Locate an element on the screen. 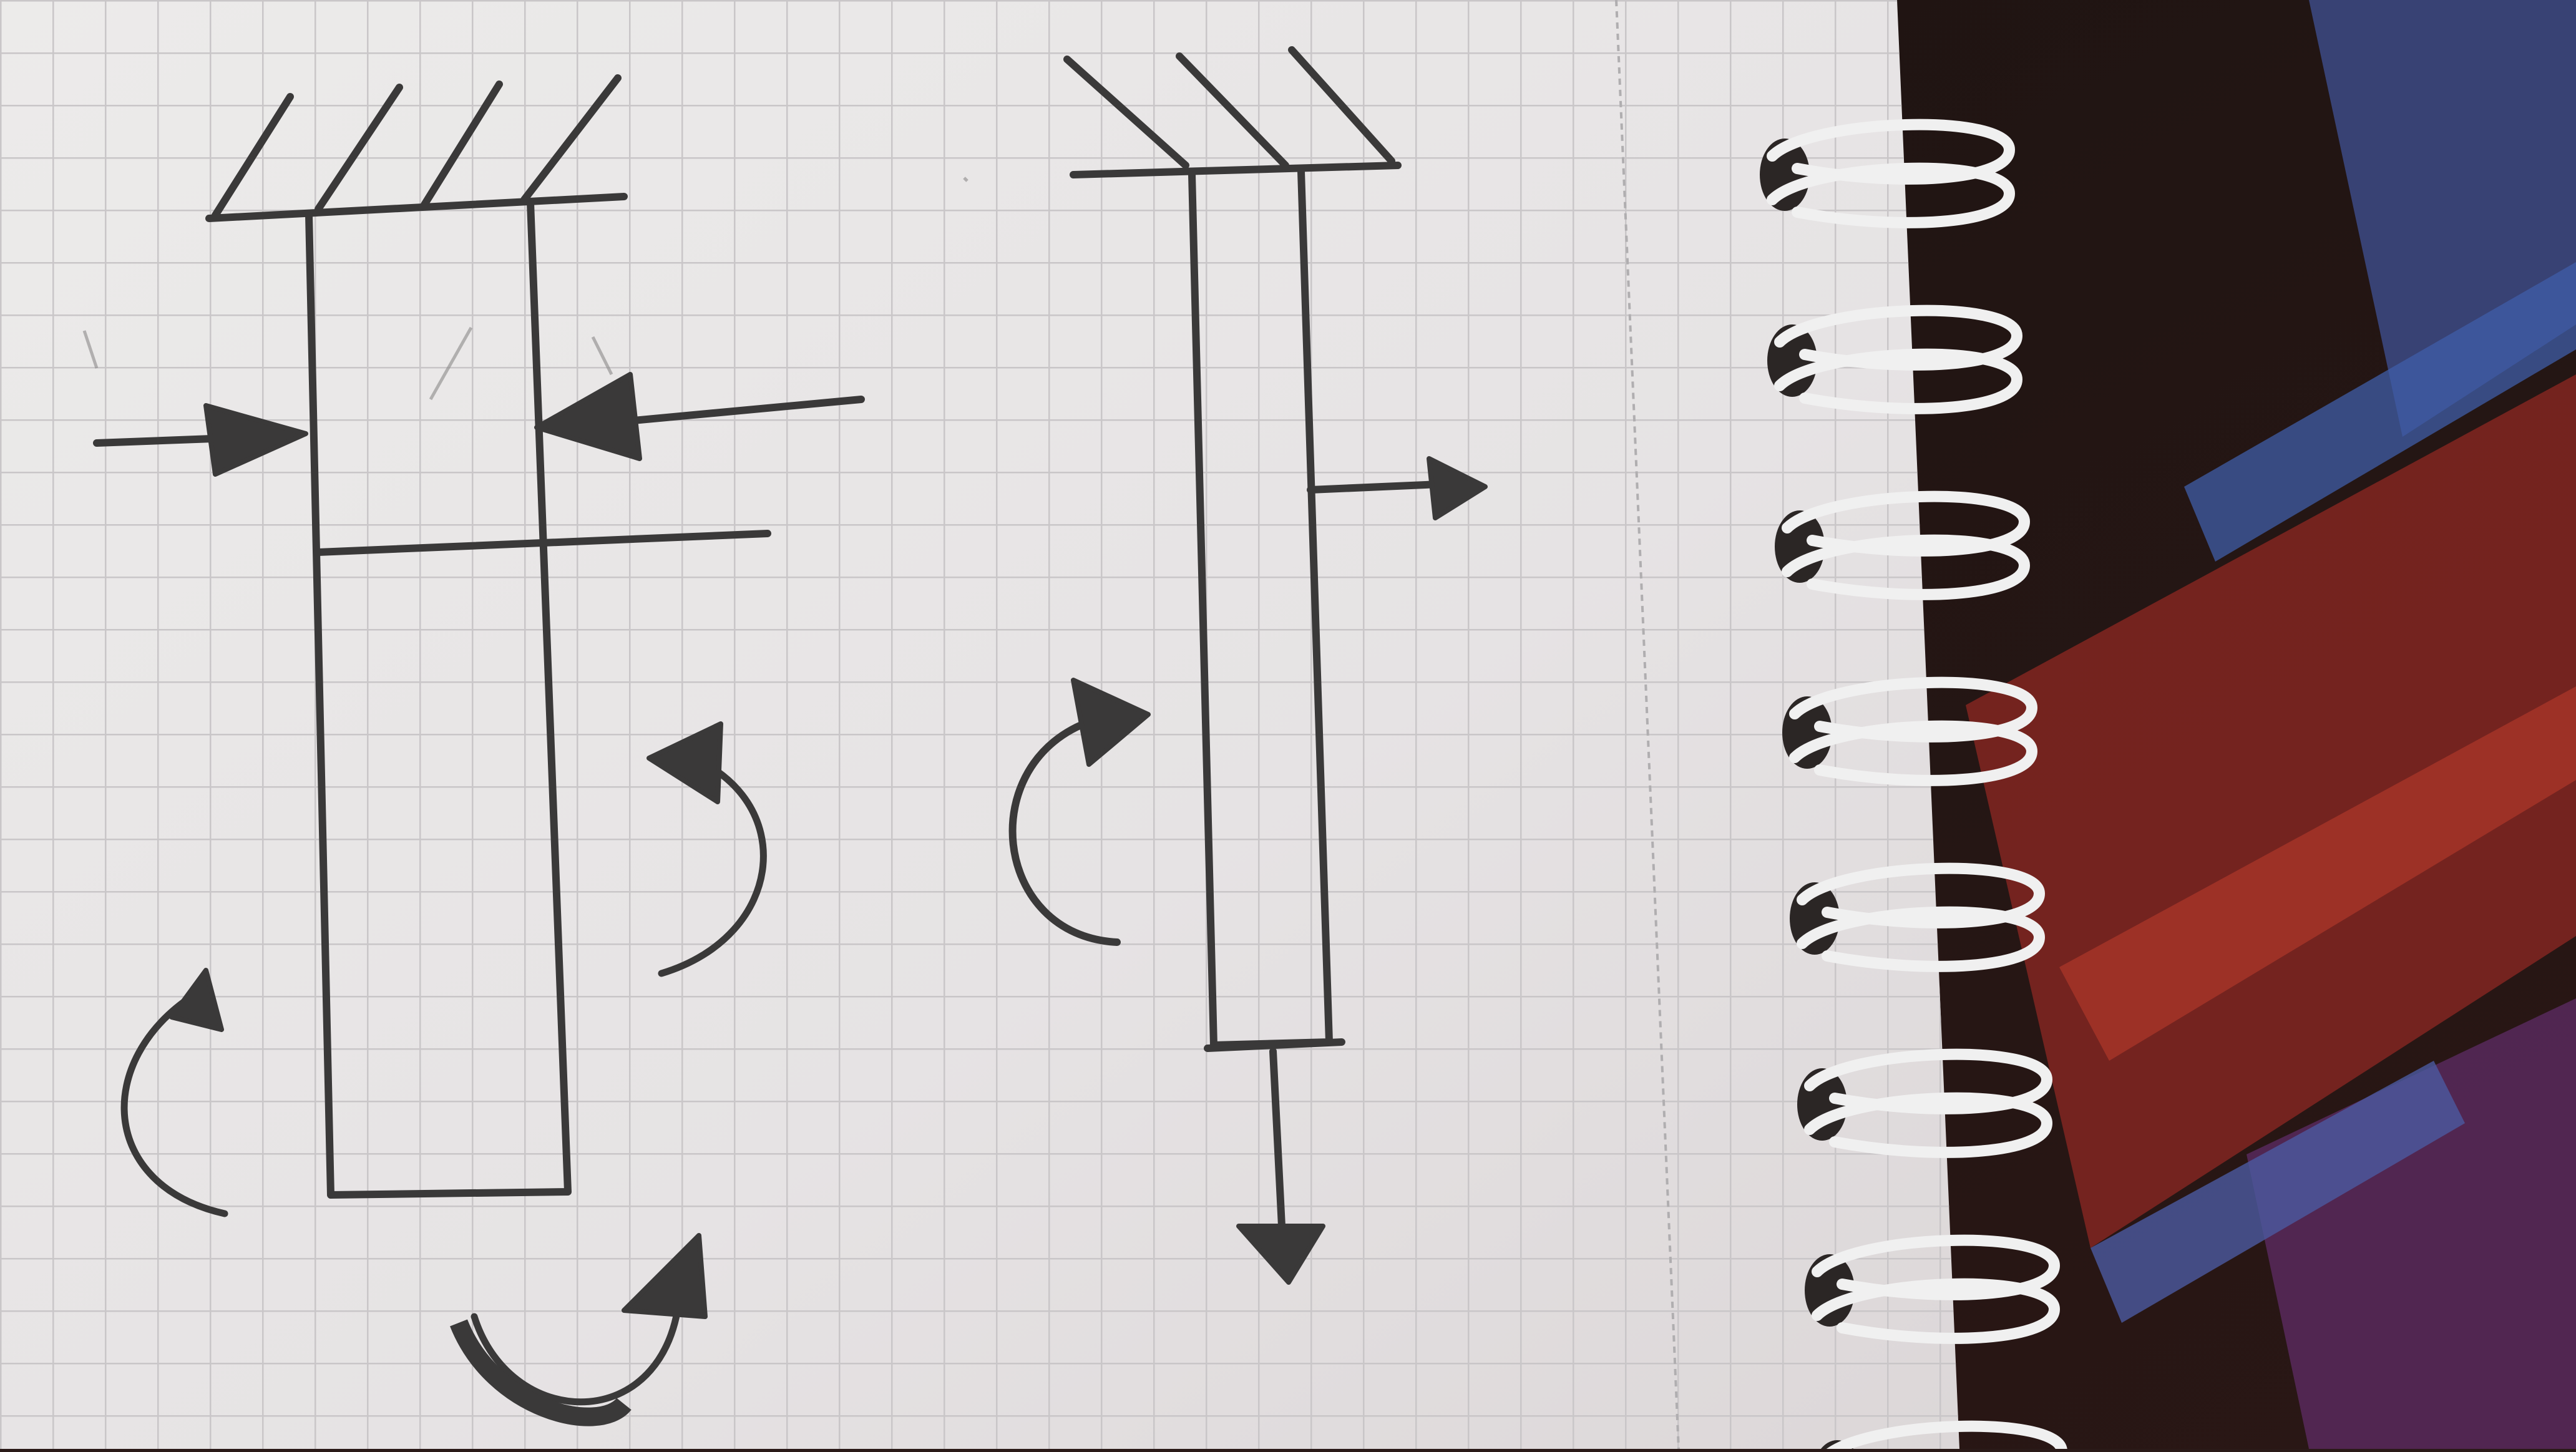 Image resolution: width=2576 pixels, height=1452 pixels. sketch-right-beam is located at coordinates (1233, 644).